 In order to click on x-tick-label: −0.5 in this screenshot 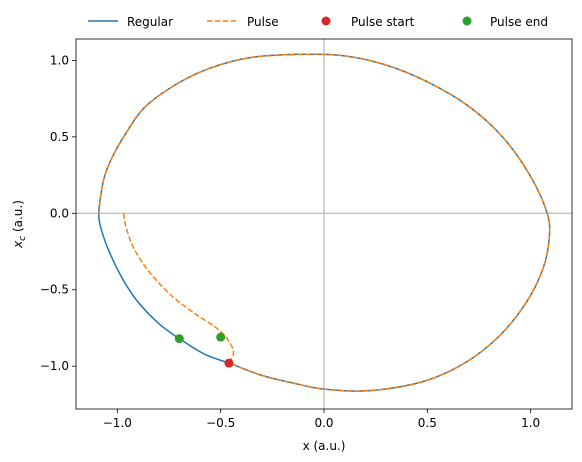, I will do `click(220, 423)`.